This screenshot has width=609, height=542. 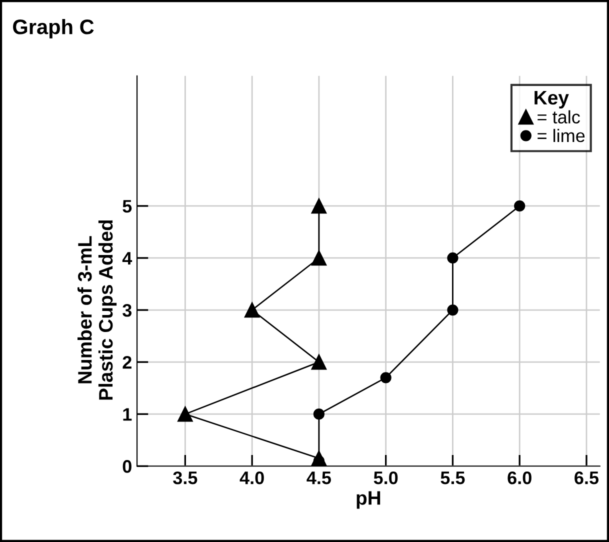 I want to click on x-tick-label: 5.5, so click(x=452, y=478).